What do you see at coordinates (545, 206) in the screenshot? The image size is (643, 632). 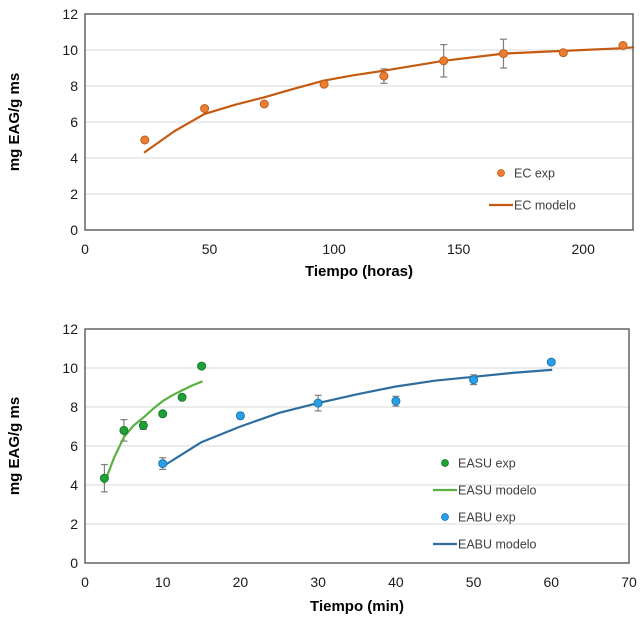 I see `legend-label: EC modelo` at bounding box center [545, 206].